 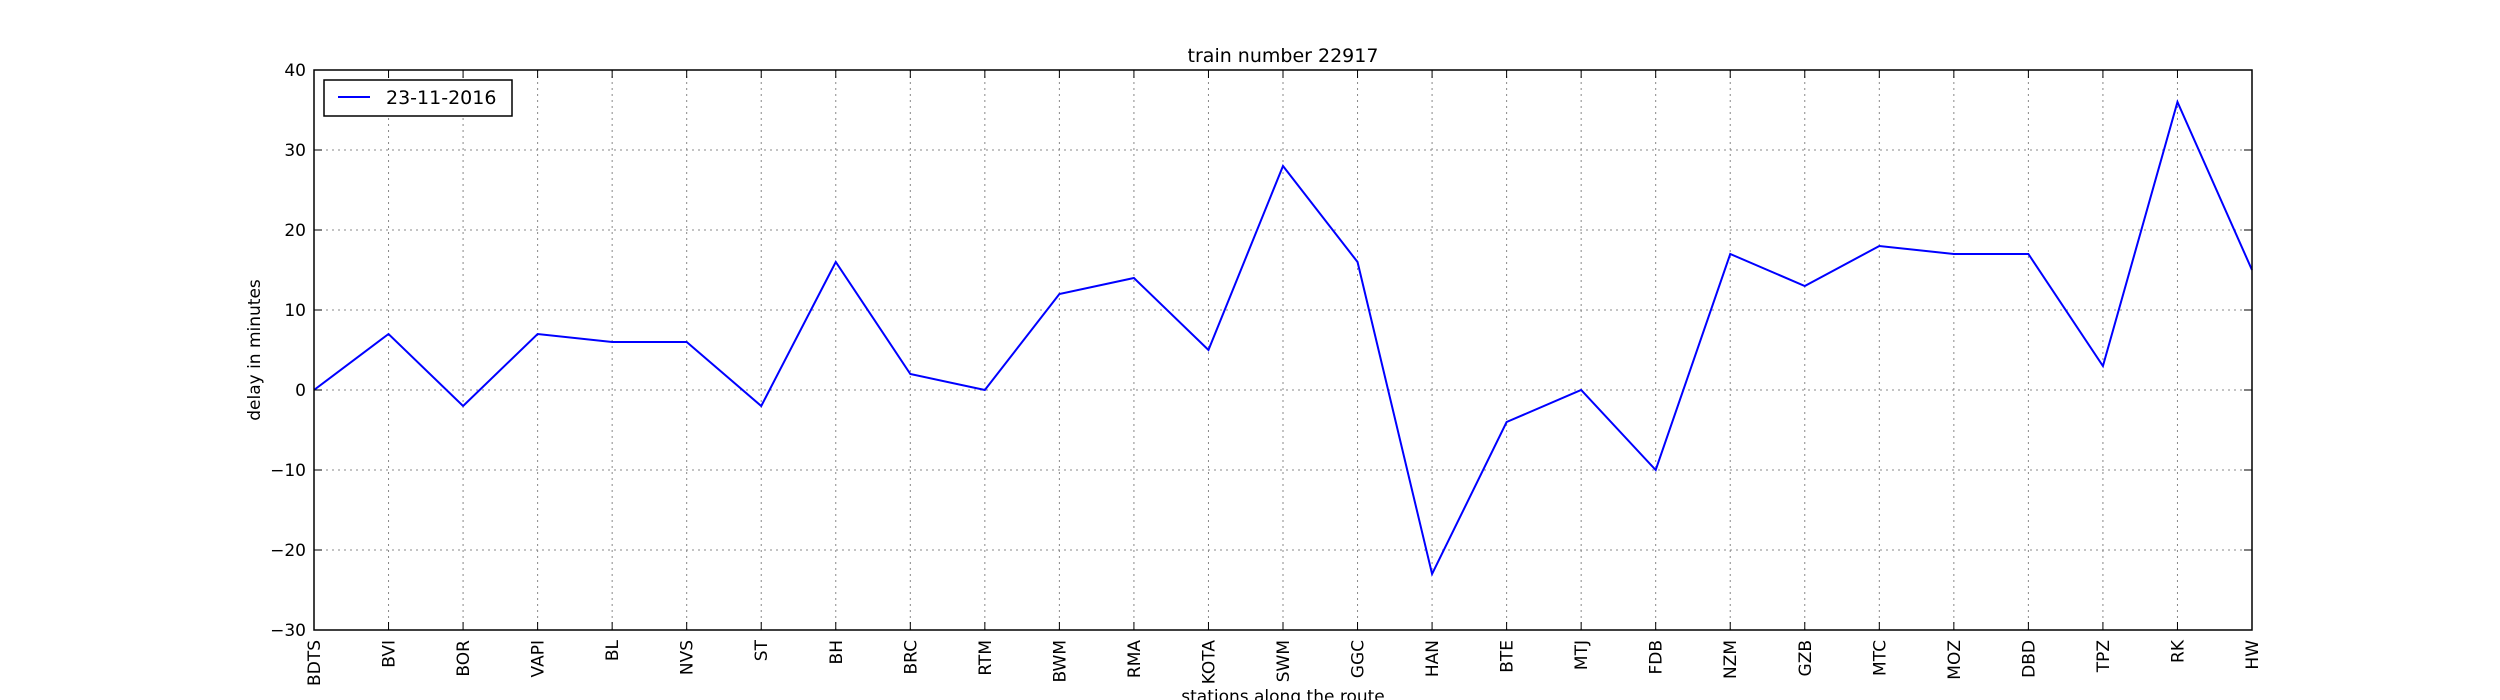 What do you see at coordinates (300, 391) in the screenshot?
I see `y-tick-label: 0` at bounding box center [300, 391].